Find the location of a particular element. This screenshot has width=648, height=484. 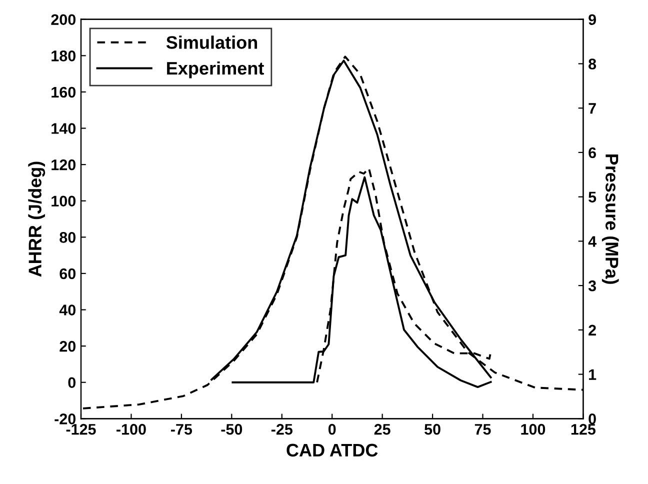

x-tick-label: -25 is located at coordinates (281, 429).